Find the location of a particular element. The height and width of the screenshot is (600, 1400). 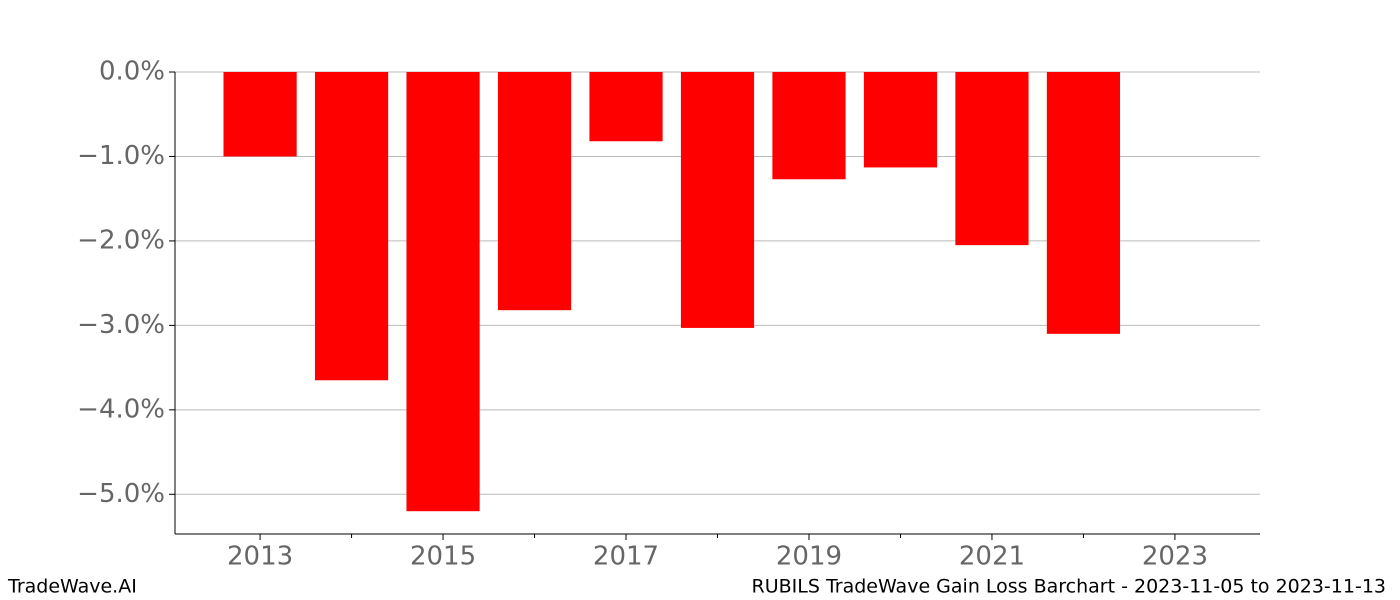

x-tick-label: 2019 is located at coordinates (809, 557).